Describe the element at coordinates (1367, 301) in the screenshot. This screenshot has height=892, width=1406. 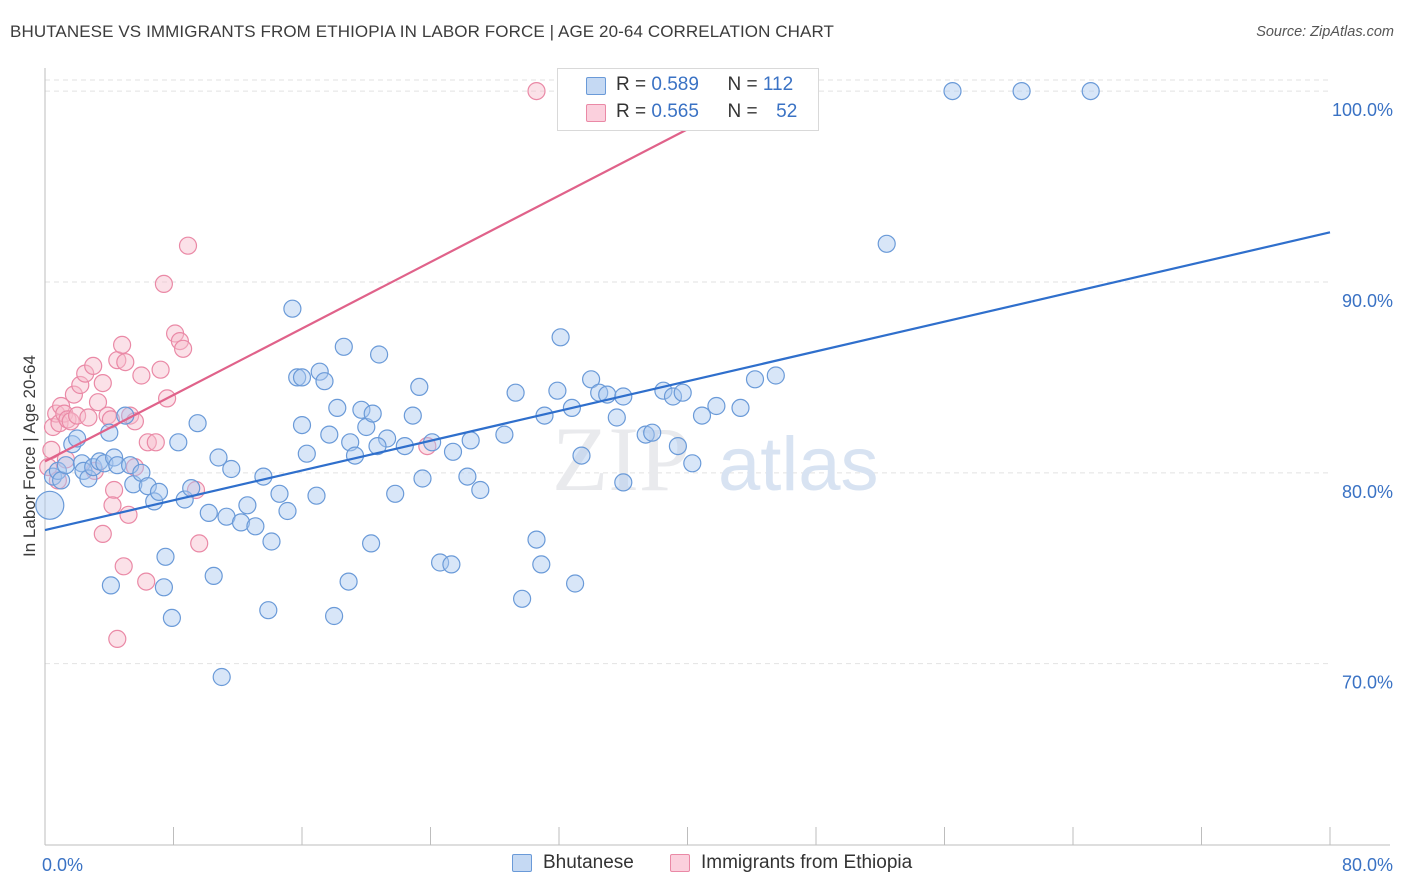
I see `y-tick-label-2: 90.0%` at that location.